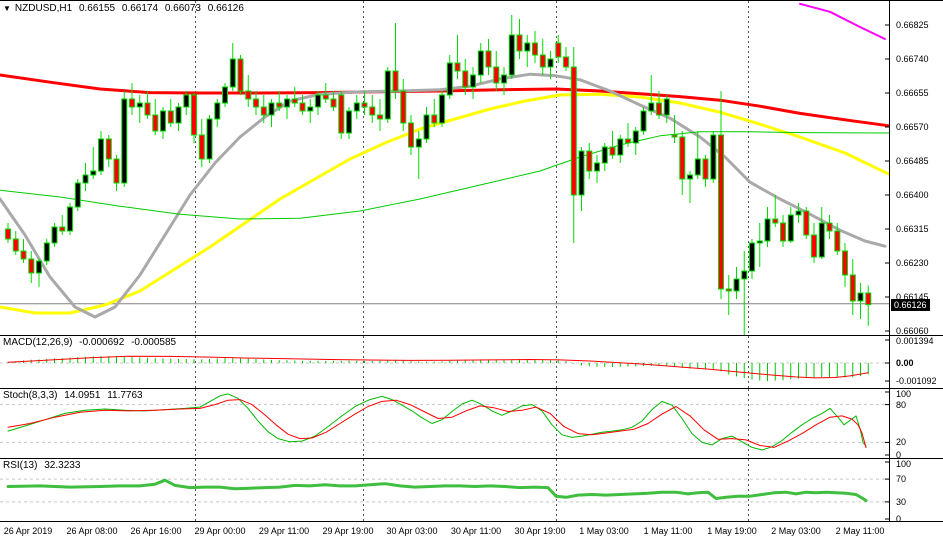 This screenshot has width=943, height=542. I want to click on rsi-axis-label: 30, so click(901, 501).